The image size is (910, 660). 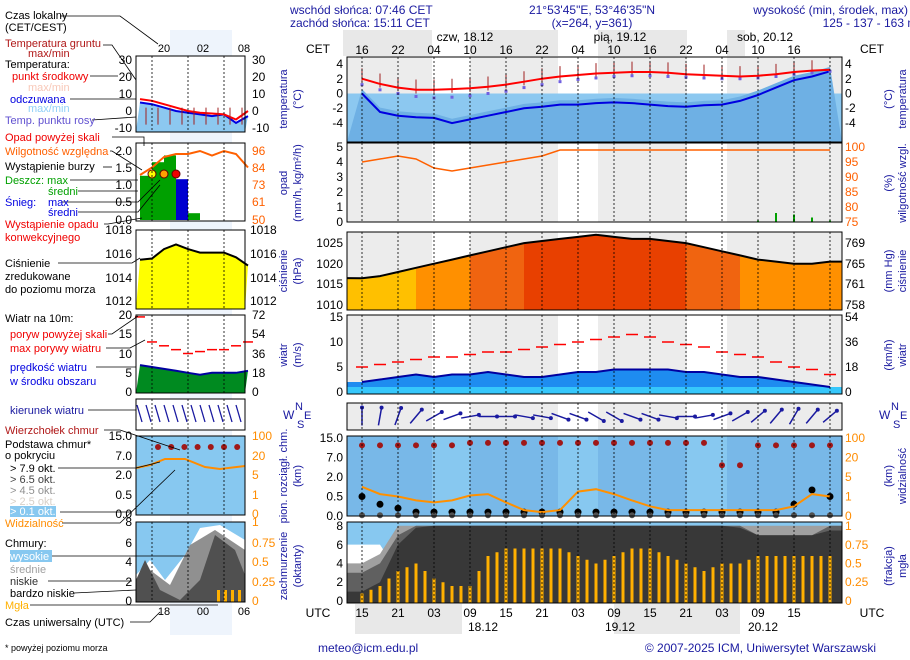 I want to click on wind-arrow-shaft, so click(x=704, y=416).